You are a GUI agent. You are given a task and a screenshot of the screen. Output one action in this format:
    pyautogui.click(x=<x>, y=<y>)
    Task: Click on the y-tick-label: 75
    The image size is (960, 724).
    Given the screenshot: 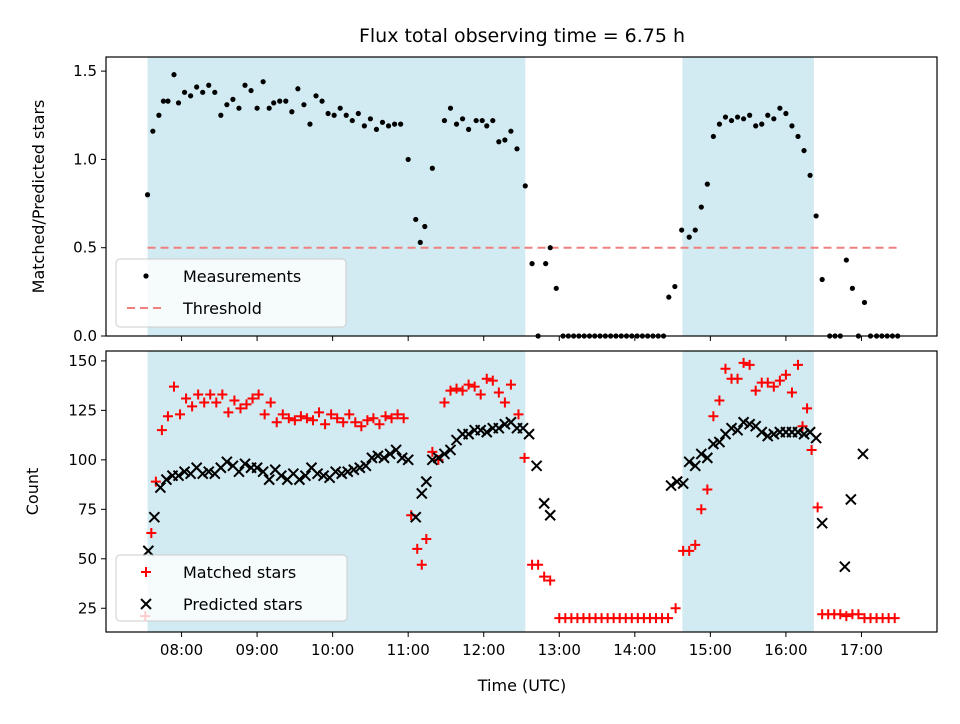 What is the action you would take?
    pyautogui.click(x=87, y=509)
    